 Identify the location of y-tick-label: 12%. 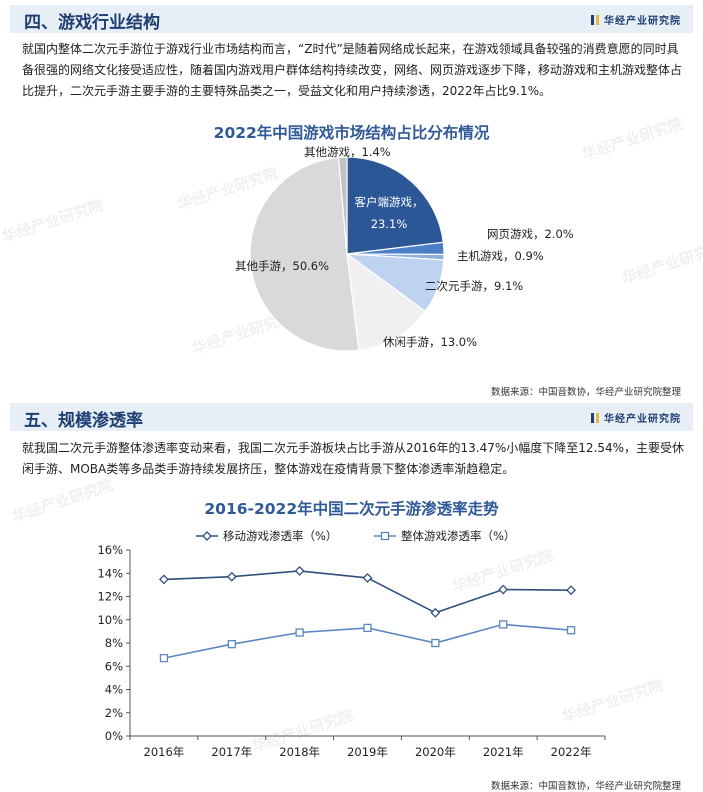
(110, 597).